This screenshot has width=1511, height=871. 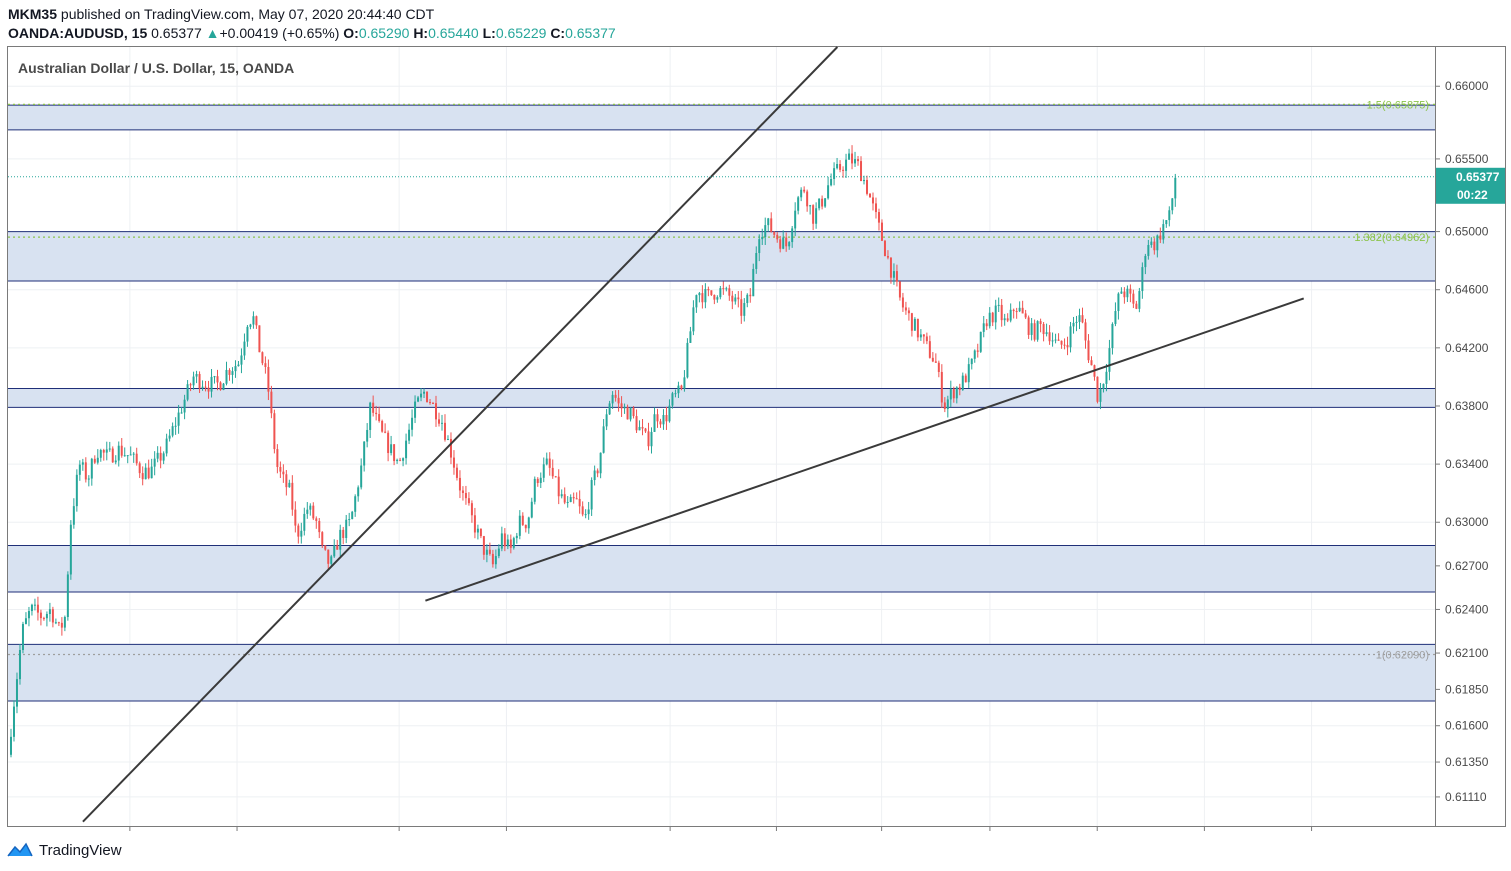 What do you see at coordinates (279, 33) in the screenshot?
I see `change-text: +0.00419 (+0.65%)` at bounding box center [279, 33].